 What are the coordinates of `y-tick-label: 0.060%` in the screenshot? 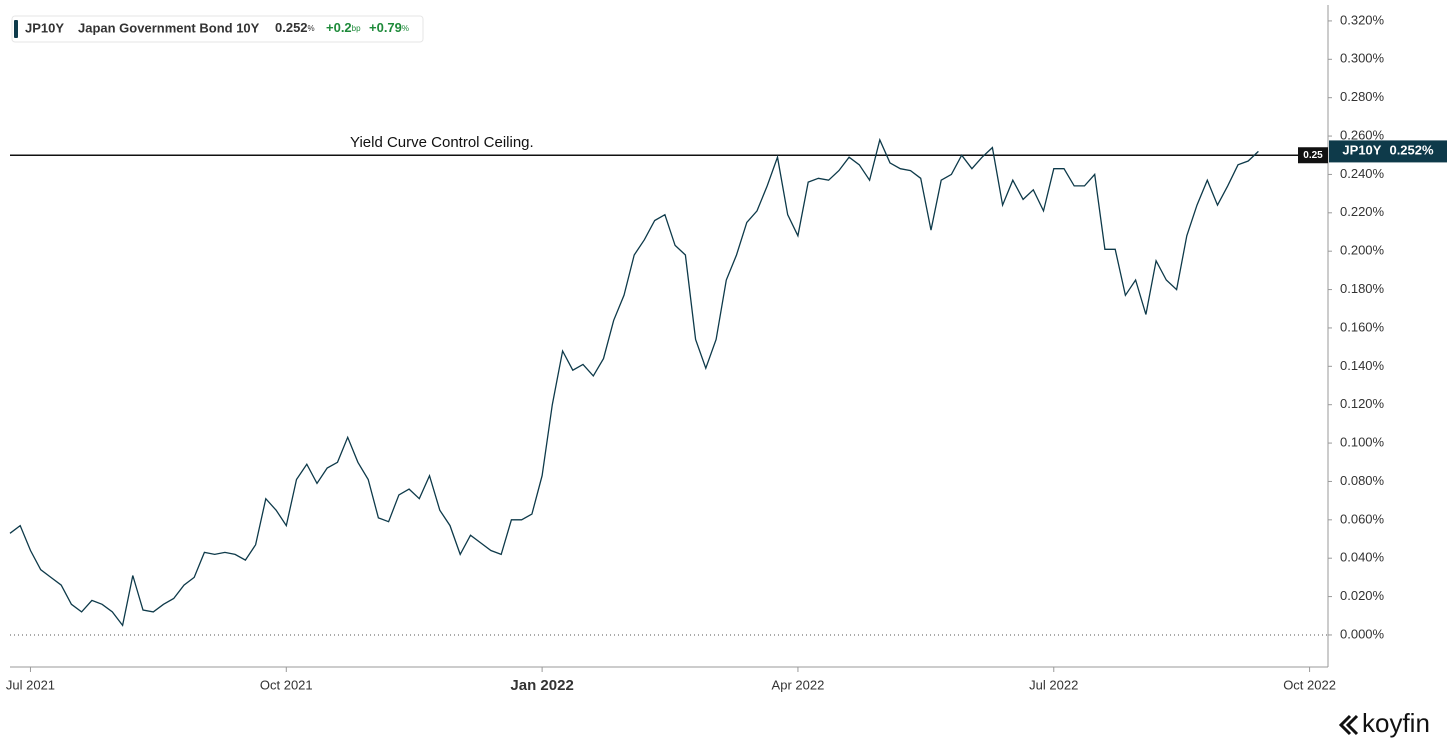 It's located at (1362, 518).